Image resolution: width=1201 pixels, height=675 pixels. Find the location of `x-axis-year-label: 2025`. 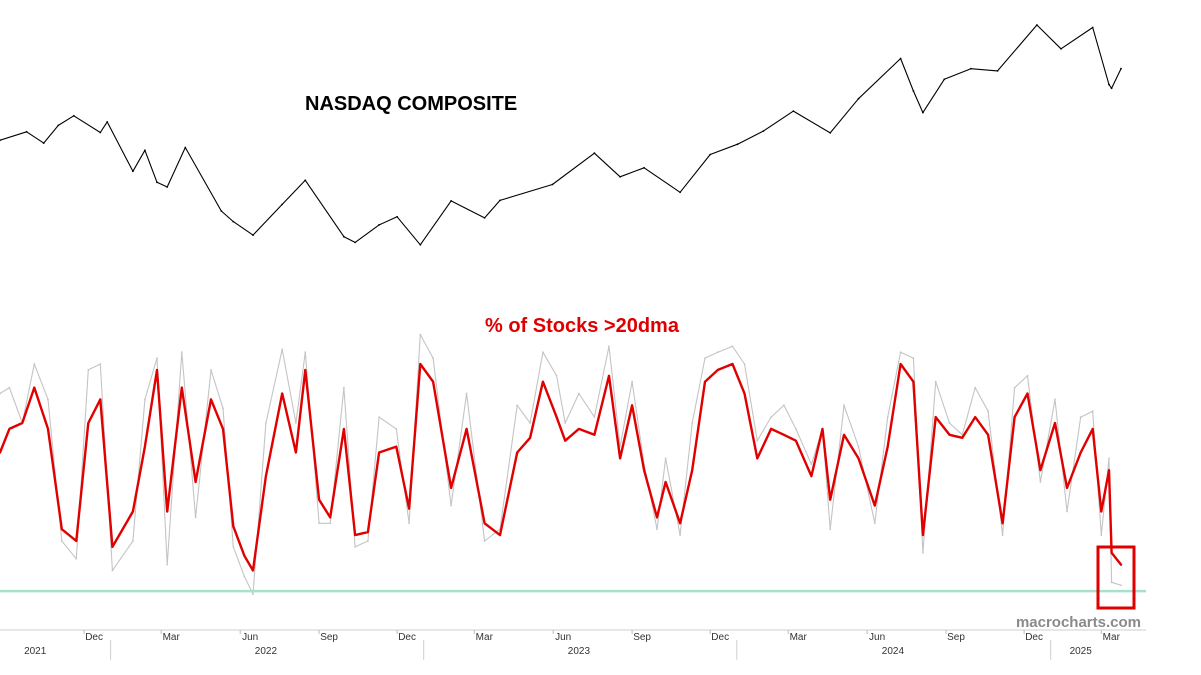

x-axis-year-label: 2025 is located at coordinates (1081, 651).